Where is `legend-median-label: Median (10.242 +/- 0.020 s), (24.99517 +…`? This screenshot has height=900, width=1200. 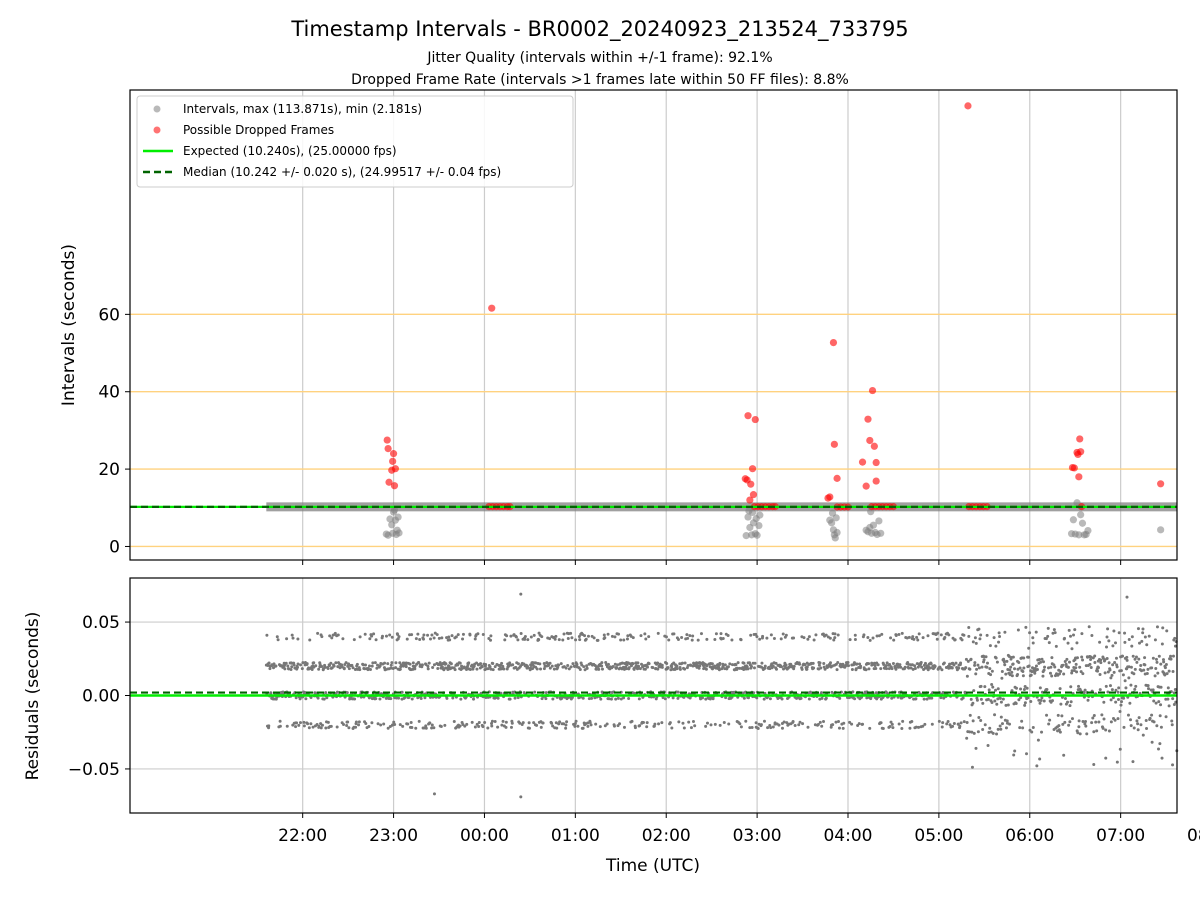
legend-median-label: Median (10.242 +/- 0.020 s), (24.99517 +… is located at coordinates (342, 172).